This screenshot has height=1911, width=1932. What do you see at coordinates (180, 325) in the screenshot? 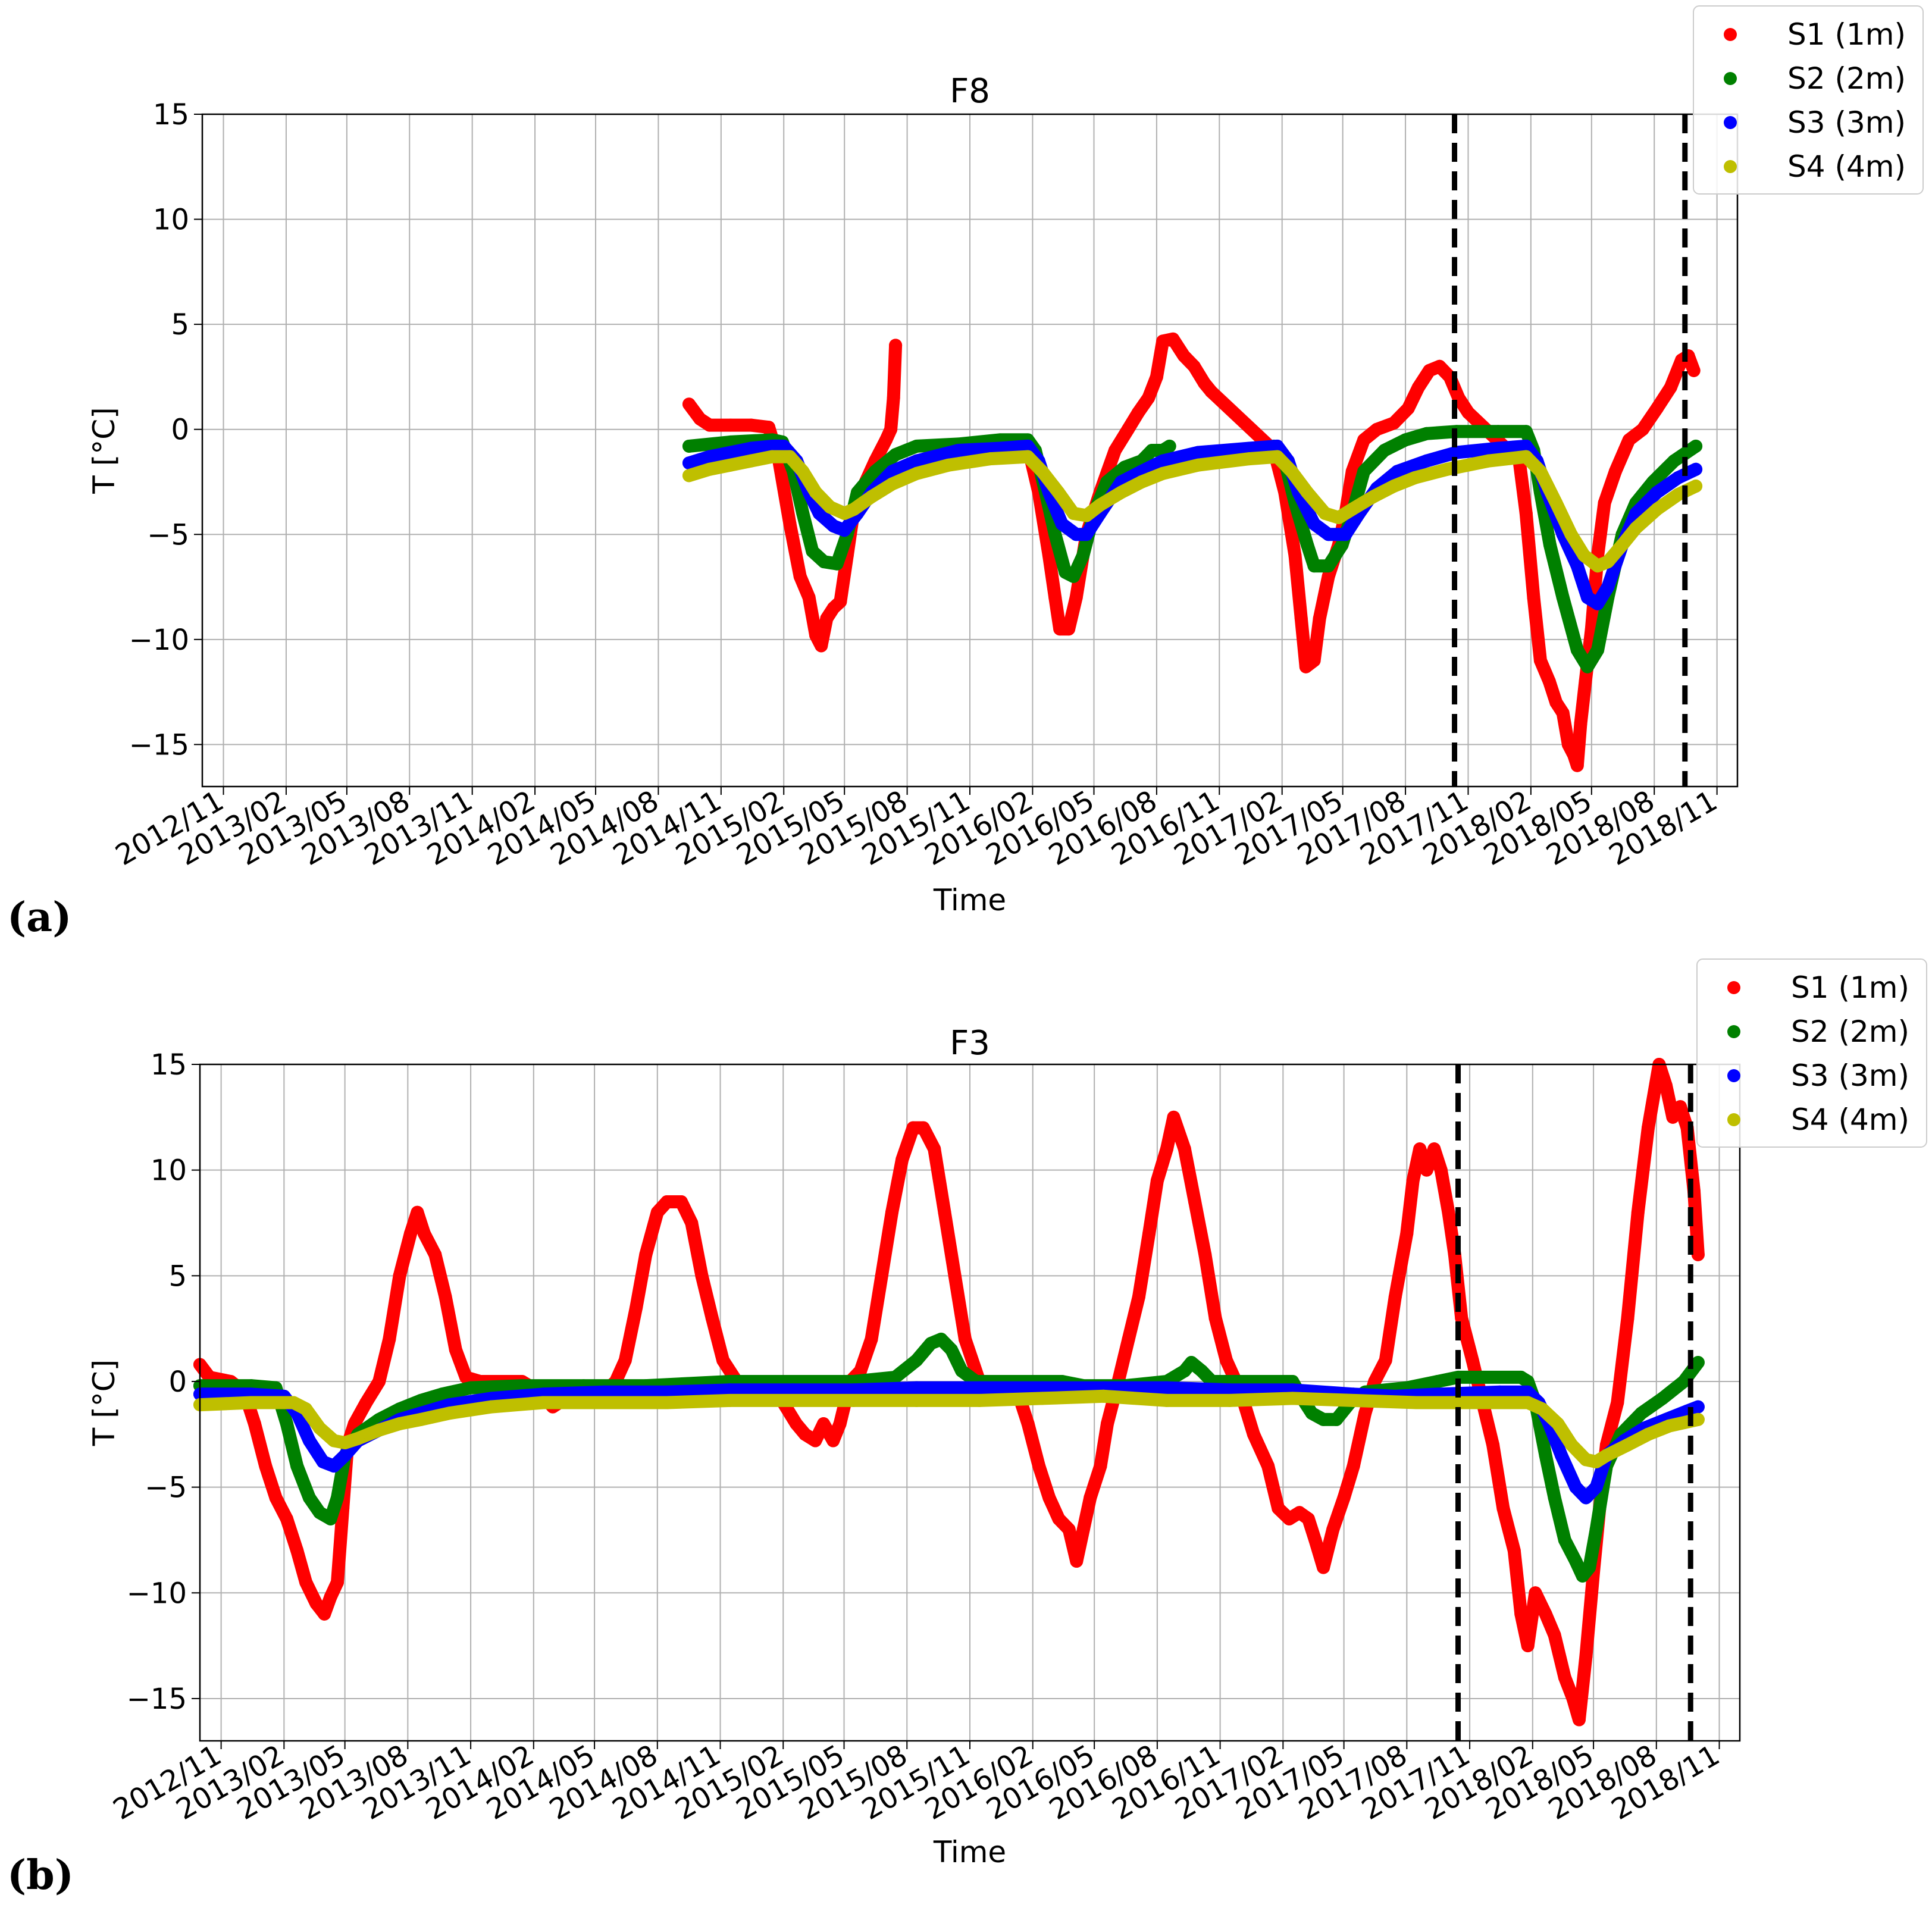
I see `y-tick-label: 5` at bounding box center [180, 325].